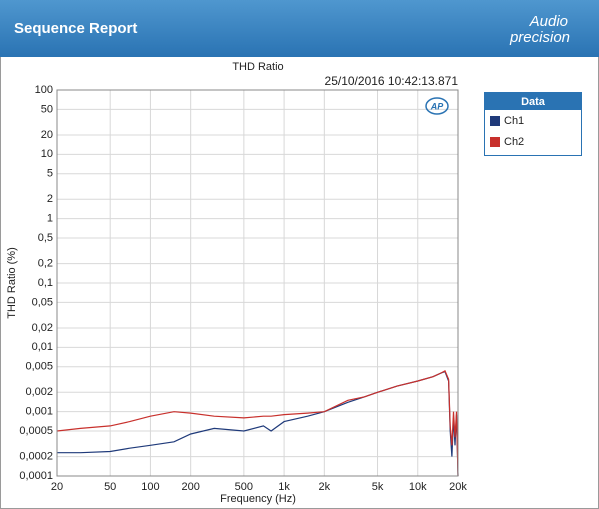 The height and width of the screenshot is (509, 599). Describe the element at coordinates (258, 499) in the screenshot. I see `x-axis-label: Frequency (Hz)` at that location.